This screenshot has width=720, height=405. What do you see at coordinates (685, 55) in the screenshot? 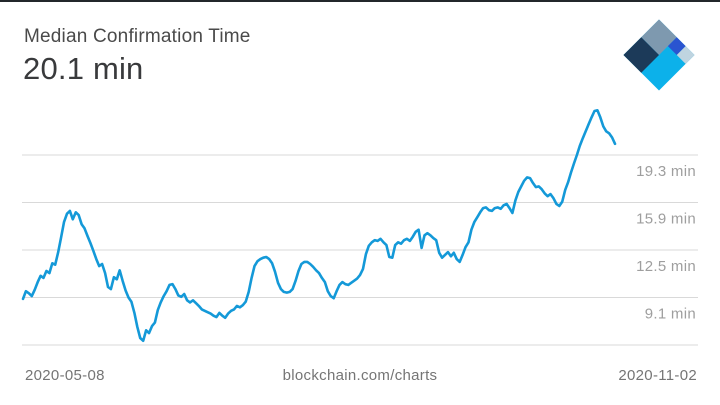
I see `logo-pale-cell` at bounding box center [685, 55].